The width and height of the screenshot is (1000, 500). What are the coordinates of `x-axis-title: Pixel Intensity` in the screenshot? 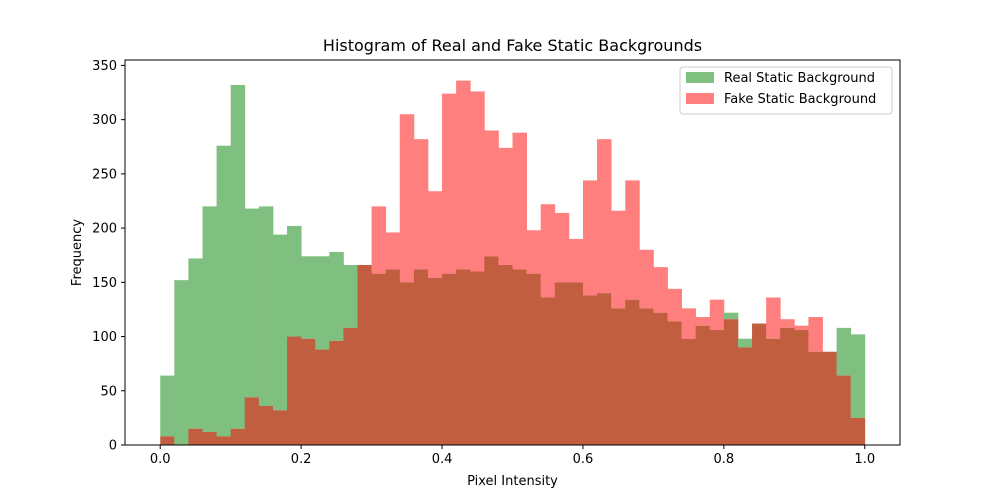 It's located at (512, 481).